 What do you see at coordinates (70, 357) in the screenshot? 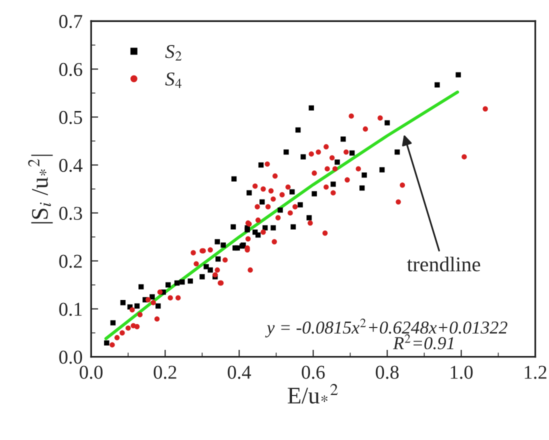
I see `y-tick-label: 0.0` at bounding box center [70, 357].